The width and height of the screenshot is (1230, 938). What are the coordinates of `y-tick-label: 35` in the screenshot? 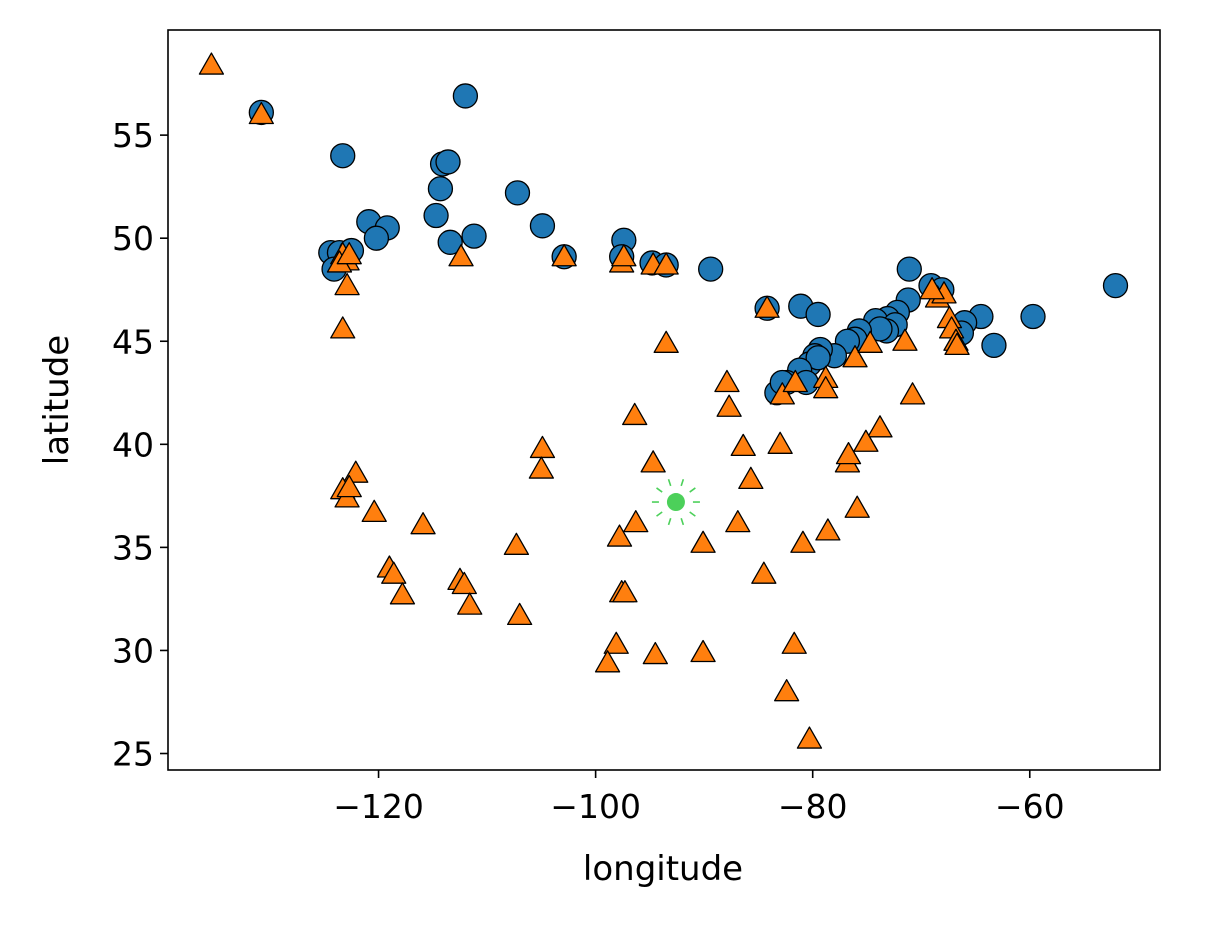 It's located at (133, 547).